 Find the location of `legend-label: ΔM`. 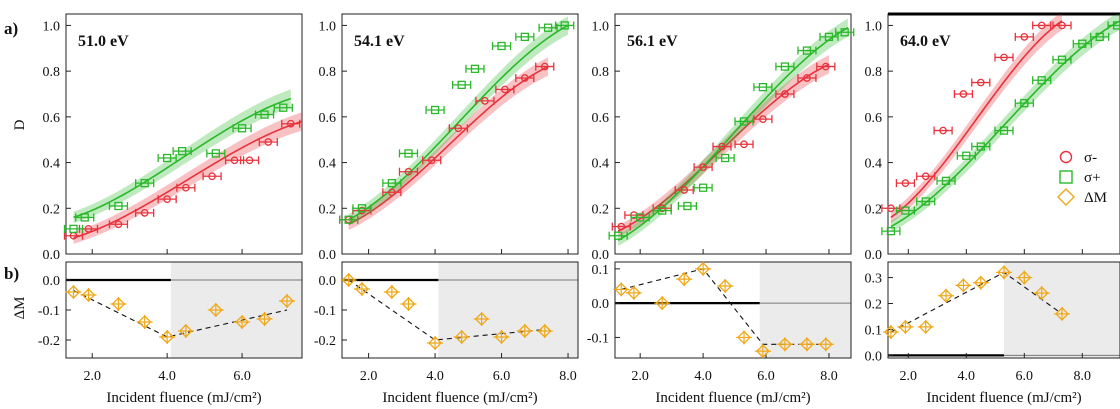

legend-label: ΔM is located at coordinates (1095, 198).